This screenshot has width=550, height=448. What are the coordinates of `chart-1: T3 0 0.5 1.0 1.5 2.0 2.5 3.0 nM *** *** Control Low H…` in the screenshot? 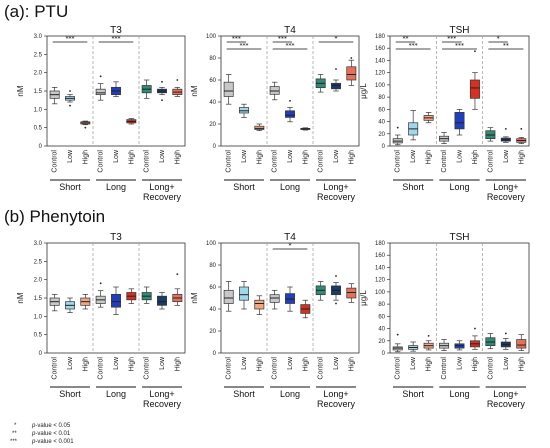 It's located at (101, 113).